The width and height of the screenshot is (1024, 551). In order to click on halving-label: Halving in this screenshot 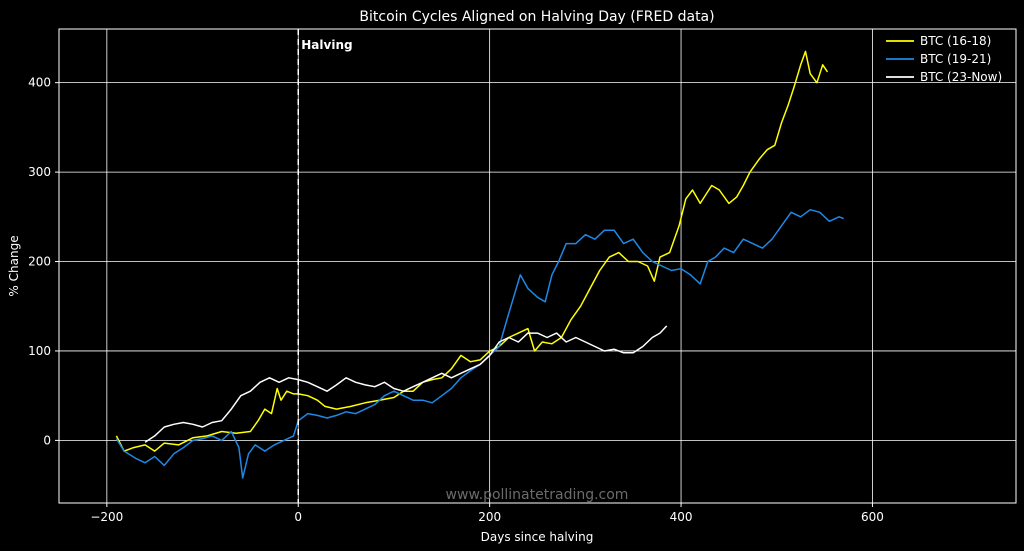, I will do `click(326, 45)`.